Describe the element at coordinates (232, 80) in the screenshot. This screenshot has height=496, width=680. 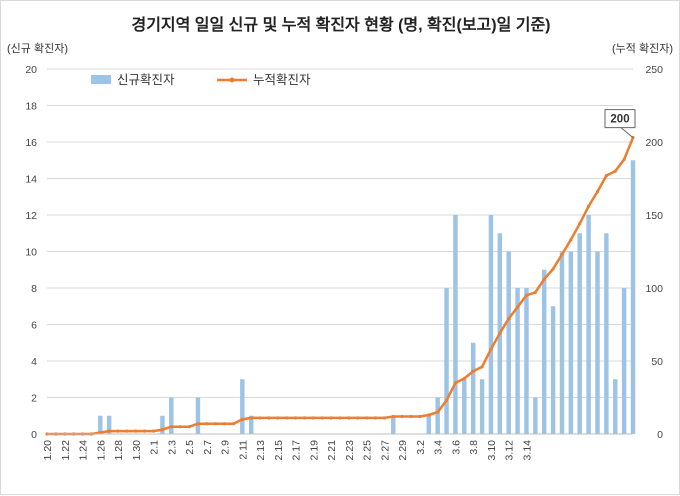
I see `legend-marker-cumulative` at that location.